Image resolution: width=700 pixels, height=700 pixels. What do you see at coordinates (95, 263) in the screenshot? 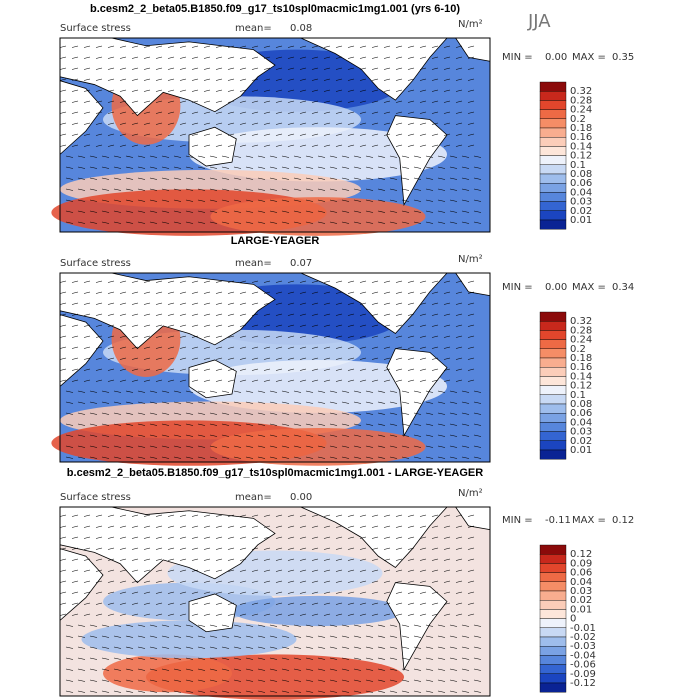
I see `variable-label: Surface stress` at bounding box center [95, 263].